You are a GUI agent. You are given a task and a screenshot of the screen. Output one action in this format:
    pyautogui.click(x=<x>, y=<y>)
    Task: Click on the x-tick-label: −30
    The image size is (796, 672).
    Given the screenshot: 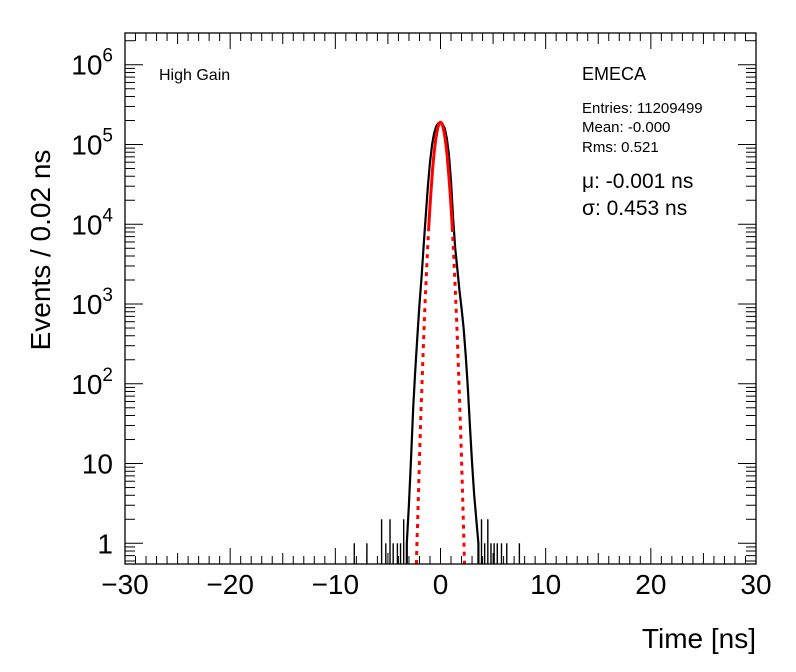 What is the action you would take?
    pyautogui.click(x=125, y=584)
    